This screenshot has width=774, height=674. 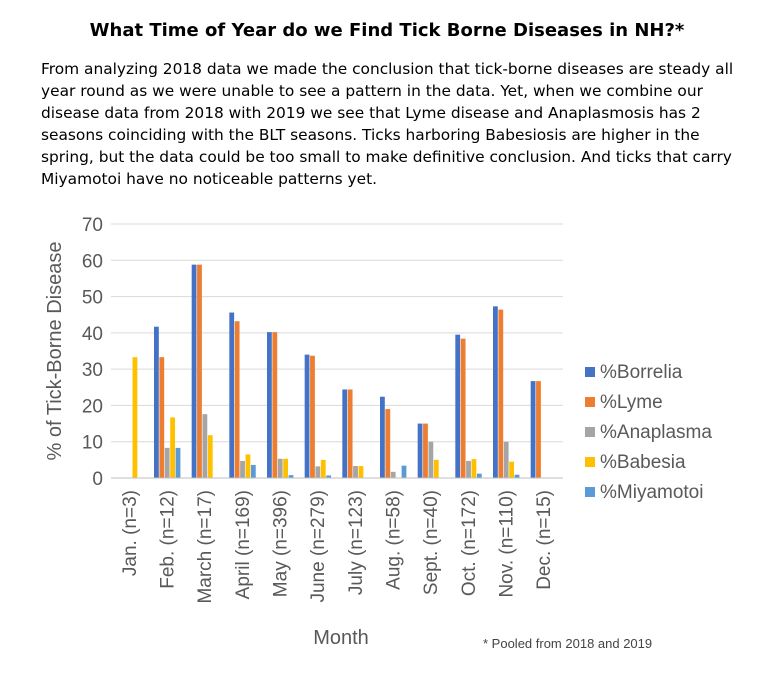 What do you see at coordinates (92, 261) in the screenshot?
I see `y-tick-label: 60` at bounding box center [92, 261].